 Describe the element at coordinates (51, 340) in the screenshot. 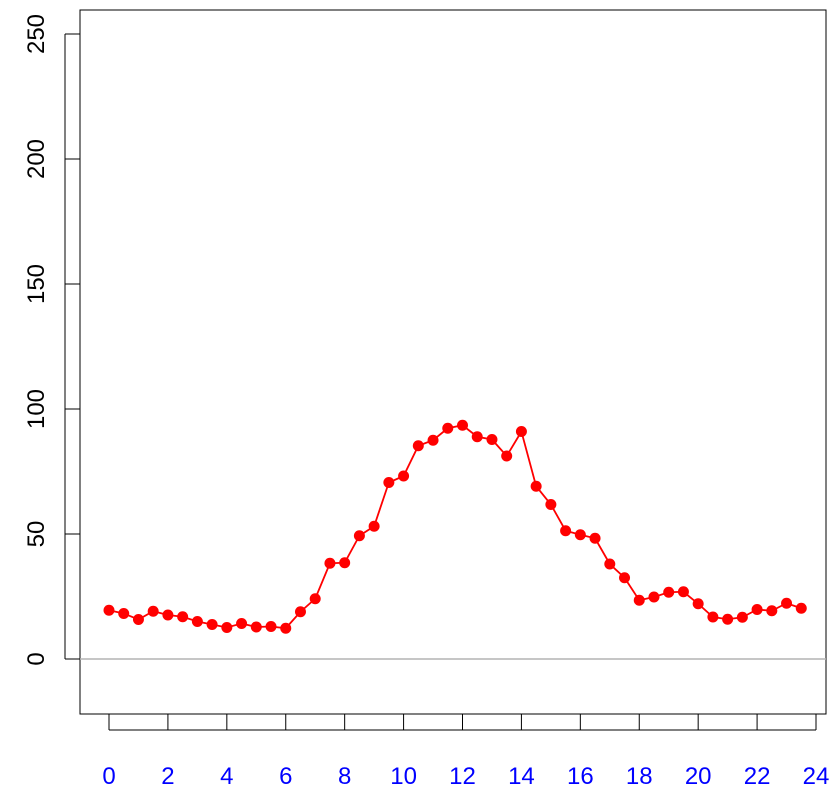

I see `y-axis: 0 50 100 150 200 250` at that location.